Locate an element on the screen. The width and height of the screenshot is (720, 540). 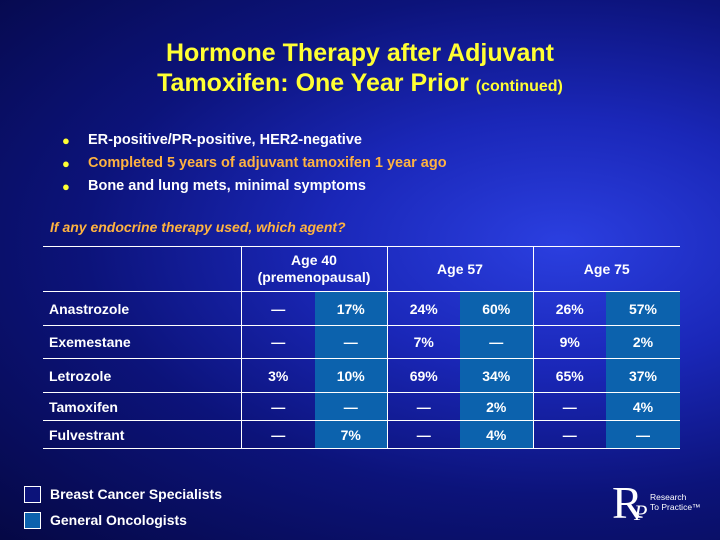
bullet-text: Bone and lung mets, minimal symptoms is located at coordinates (227, 186).